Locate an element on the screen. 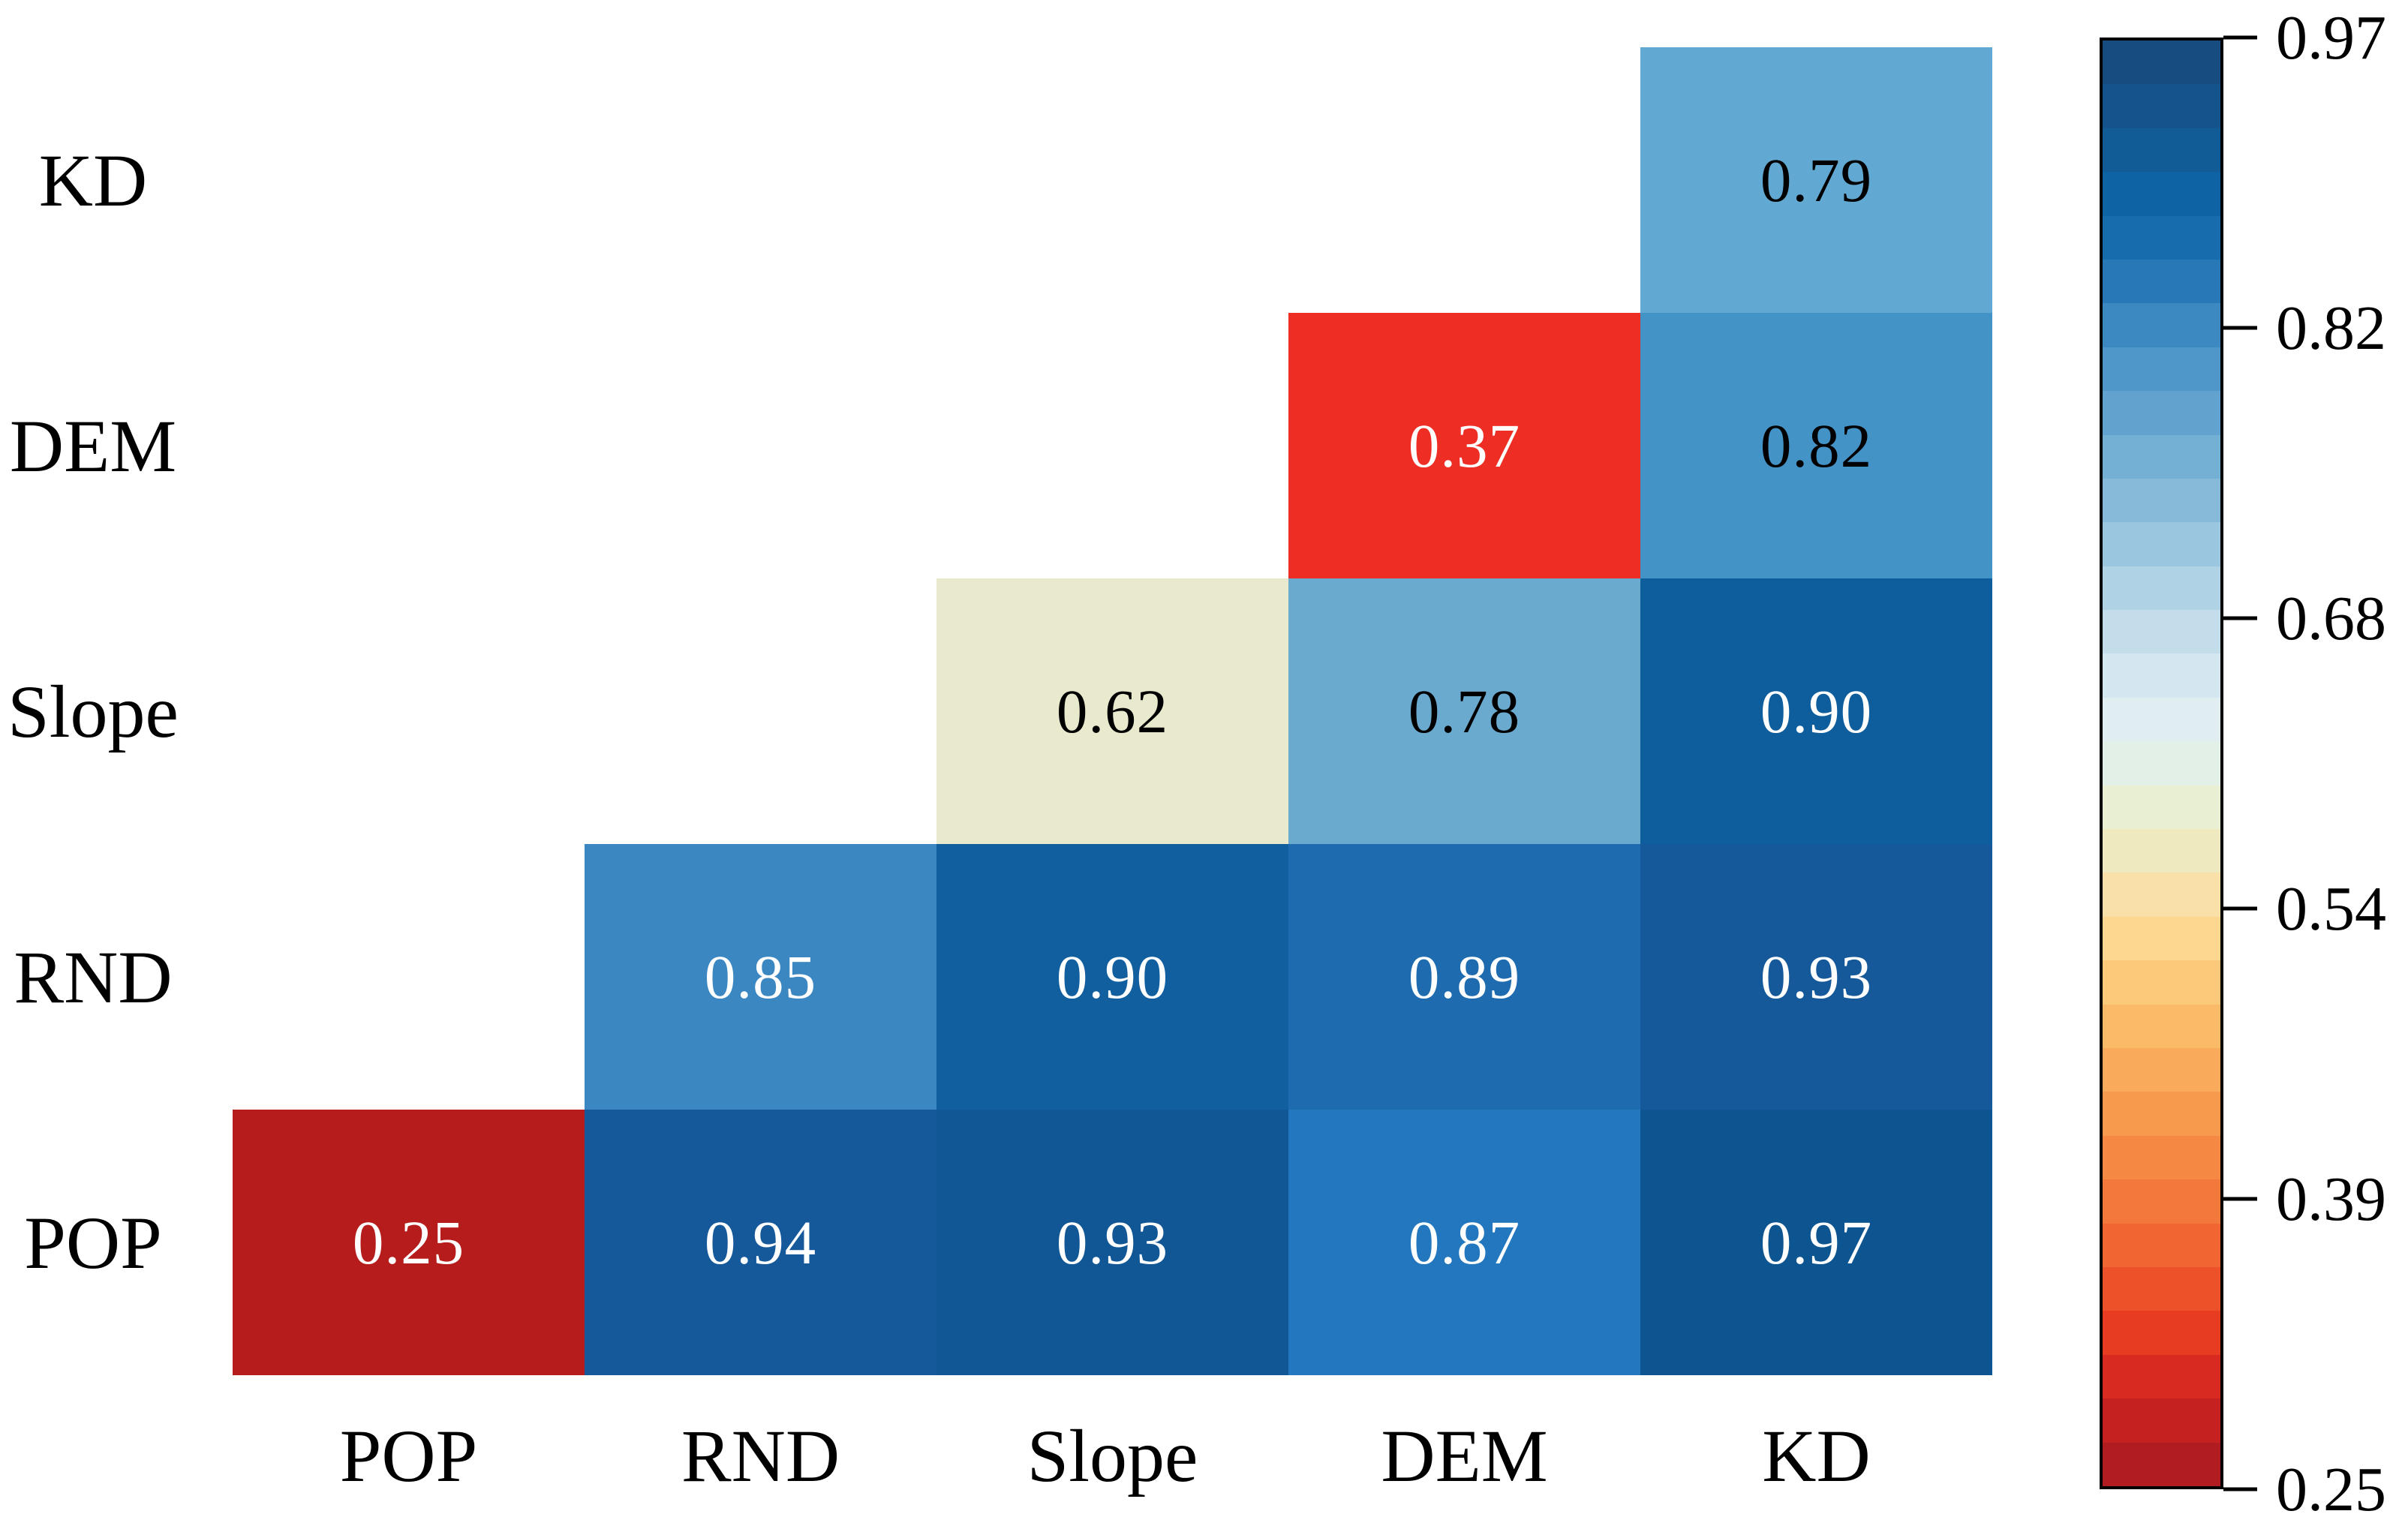 The width and height of the screenshot is (2408, 1523). heatmap-cell: 0.94 is located at coordinates (760, 1242).